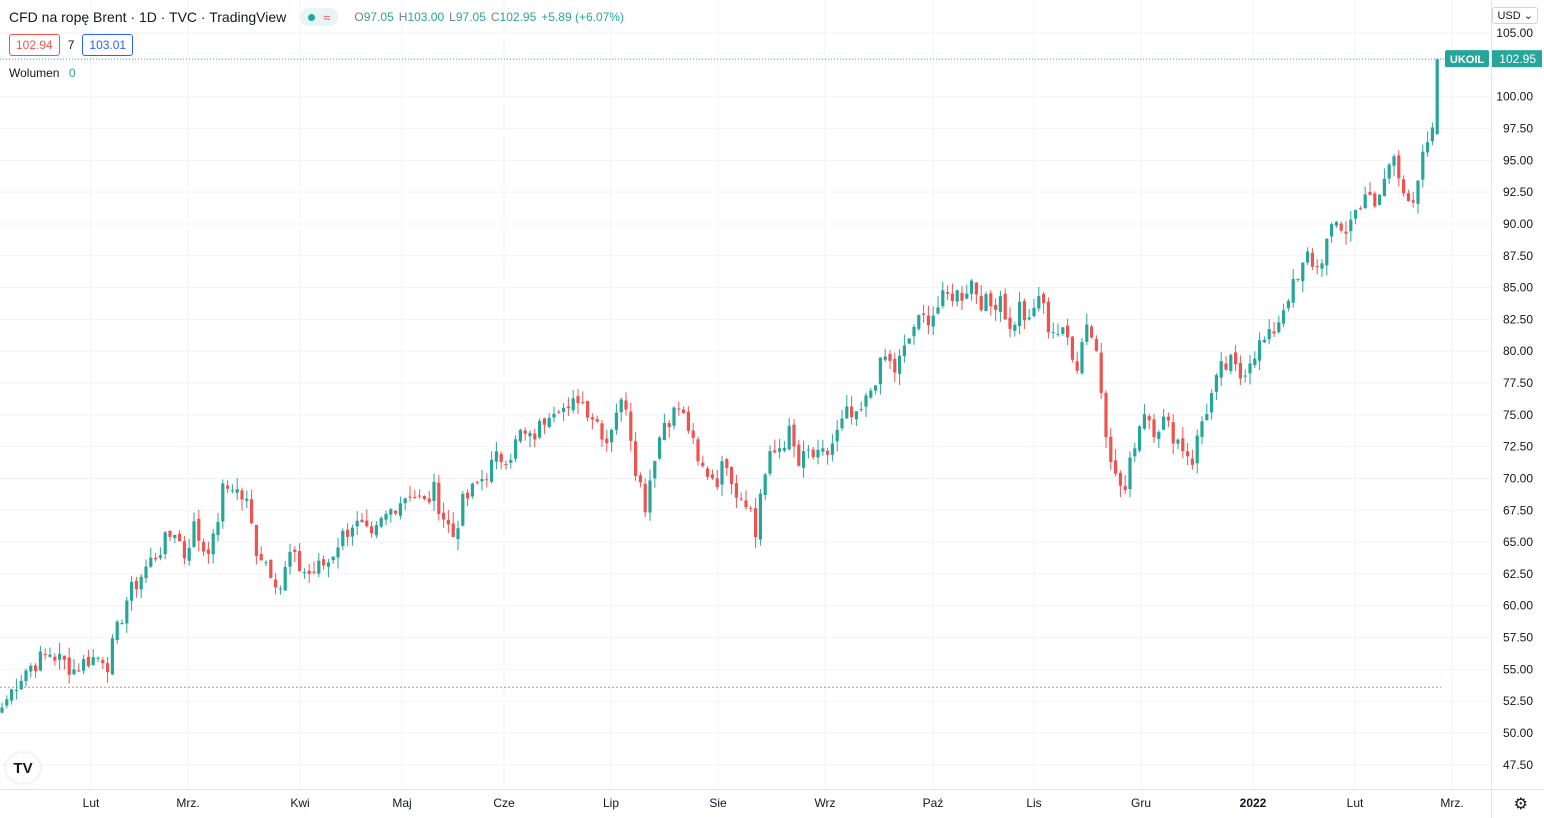  Describe the element at coordinates (72, 73) in the screenshot. I see `volume-value: 0` at that location.